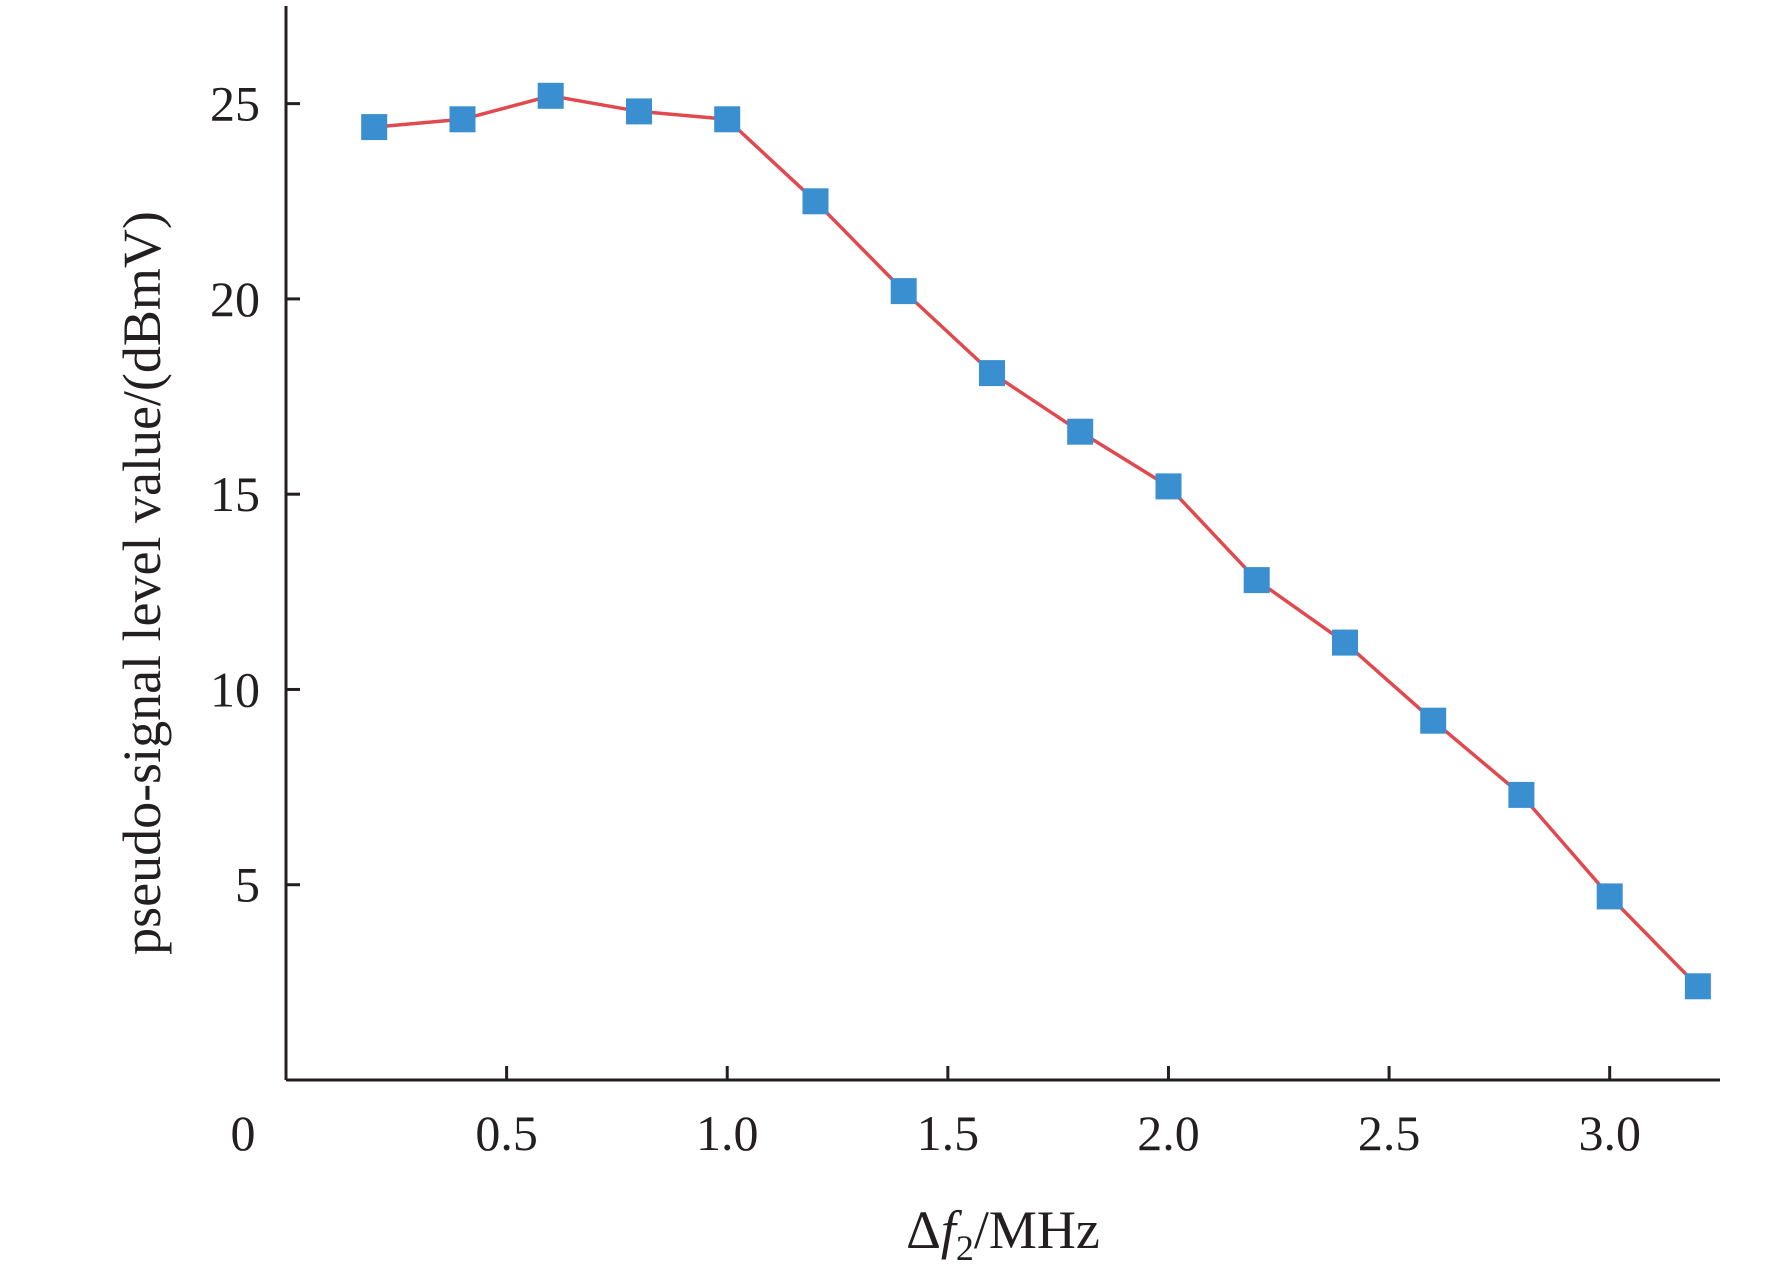  I want to click on x-tick-label: 3.0, so click(1609, 1133).